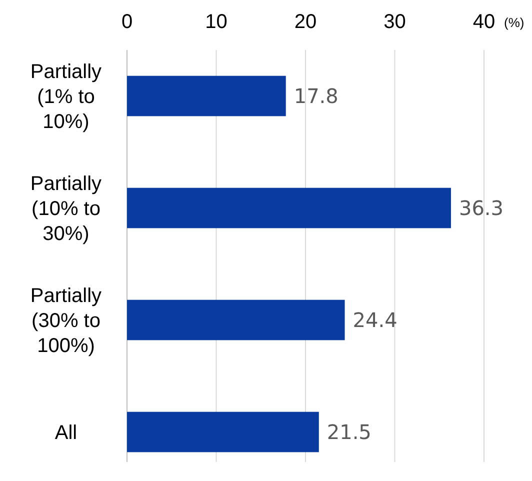 This screenshot has height=481, width=532. I want to click on data-label: 21.5, so click(349, 432).